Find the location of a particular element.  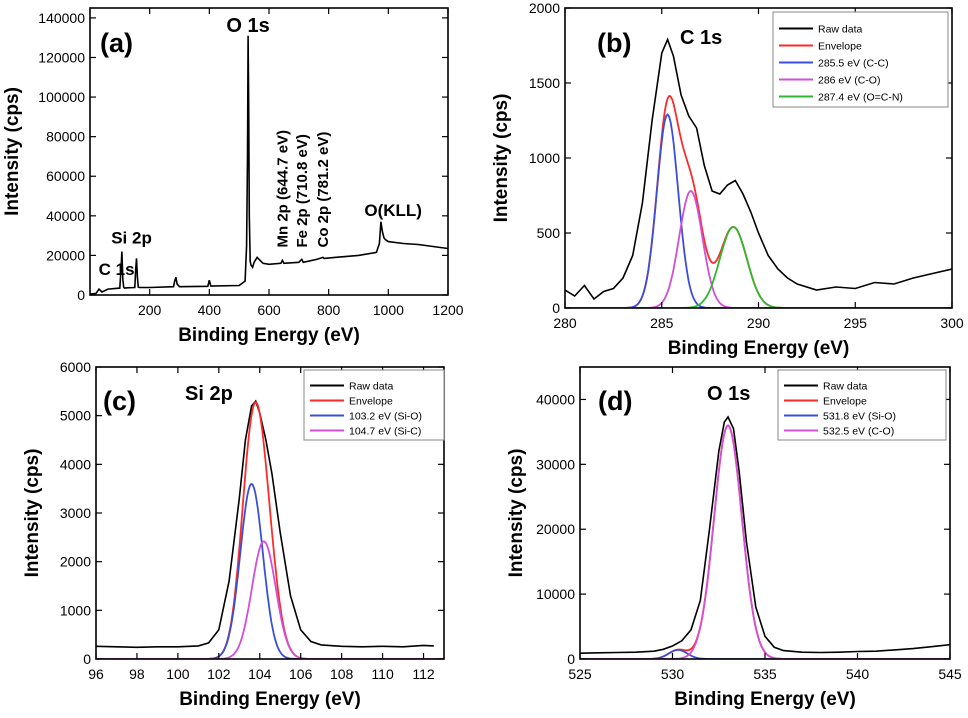

series-line-envelope is located at coordinates (270, 530).